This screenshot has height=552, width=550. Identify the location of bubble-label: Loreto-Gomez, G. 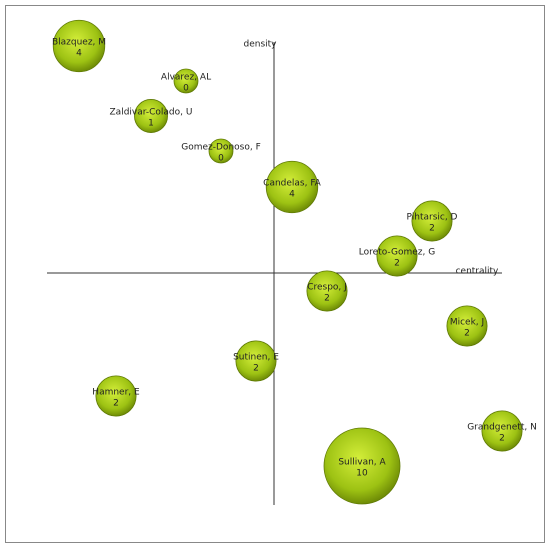
(397, 253).